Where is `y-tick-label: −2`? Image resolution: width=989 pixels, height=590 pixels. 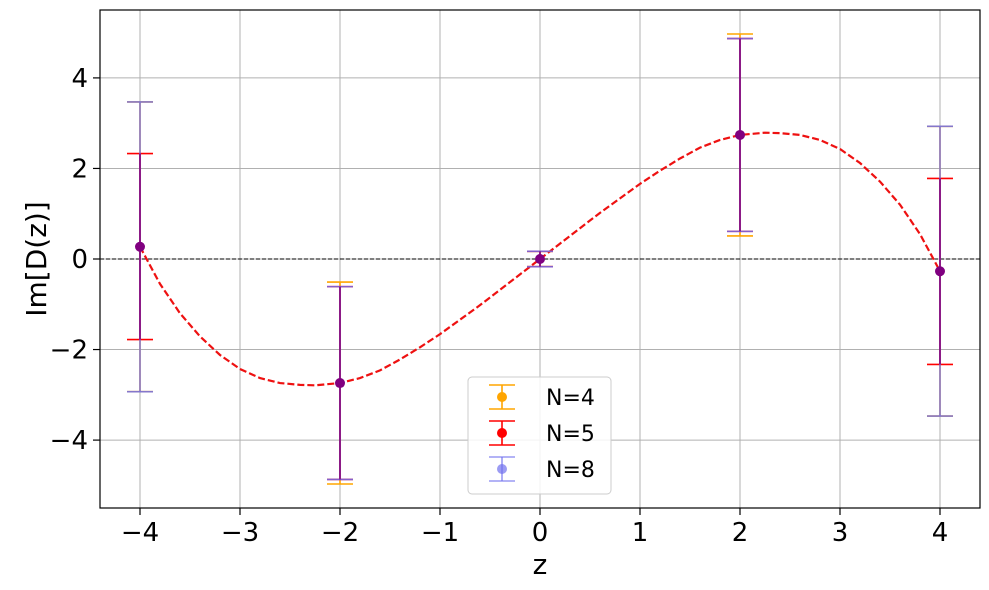
y-tick-label: −2 is located at coordinates (69, 351).